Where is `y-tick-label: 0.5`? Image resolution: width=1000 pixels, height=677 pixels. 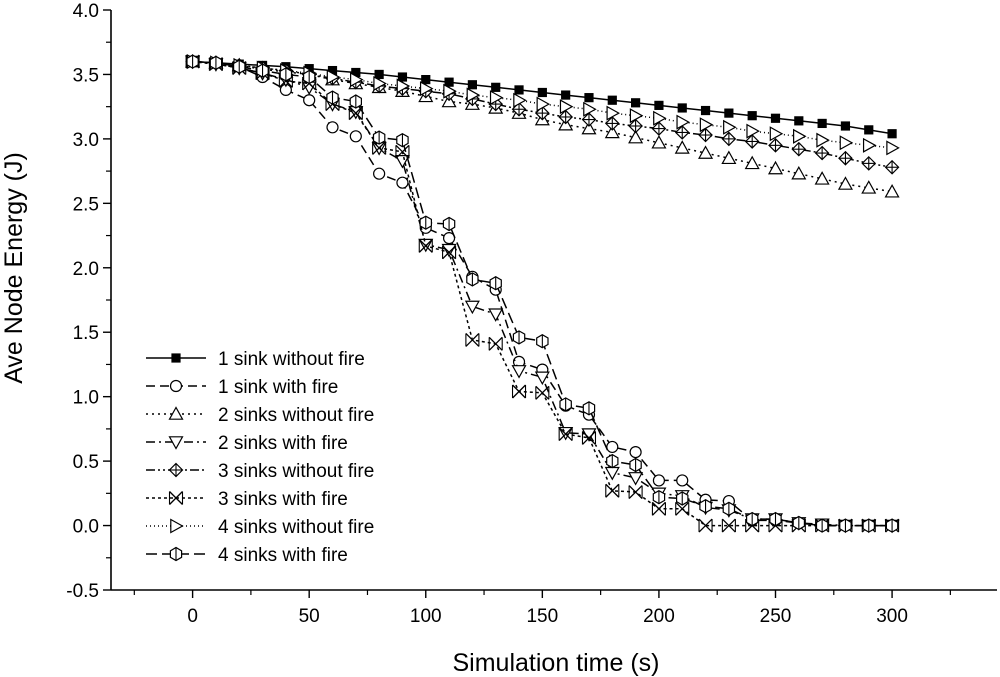
y-tick-label: 0.5 is located at coordinates (86, 462).